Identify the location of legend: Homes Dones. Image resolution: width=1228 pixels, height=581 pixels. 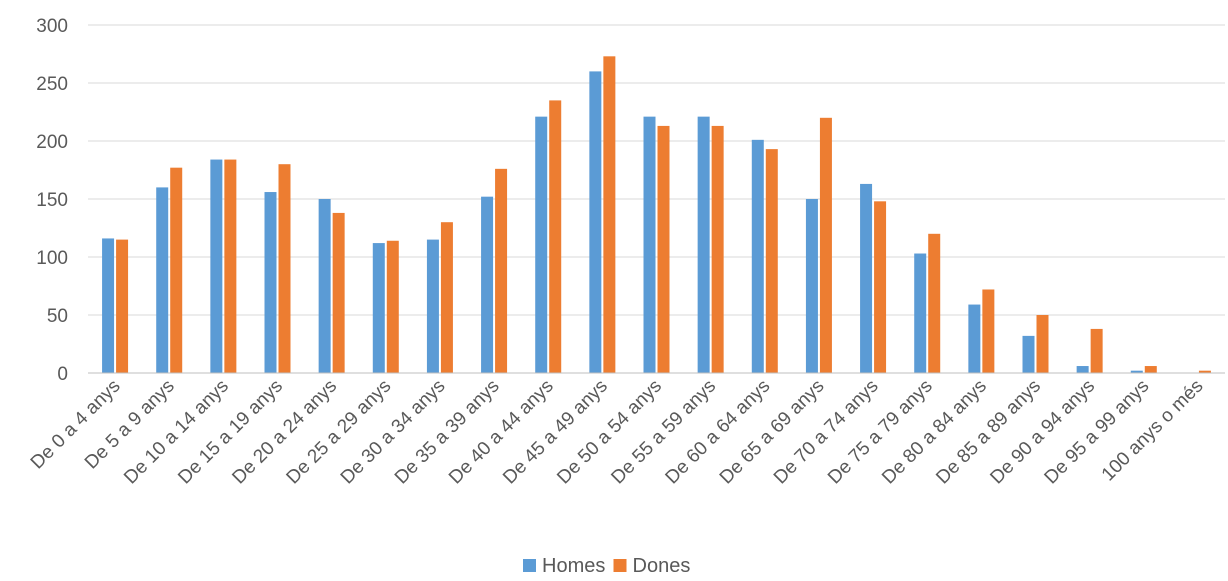
(606, 566).